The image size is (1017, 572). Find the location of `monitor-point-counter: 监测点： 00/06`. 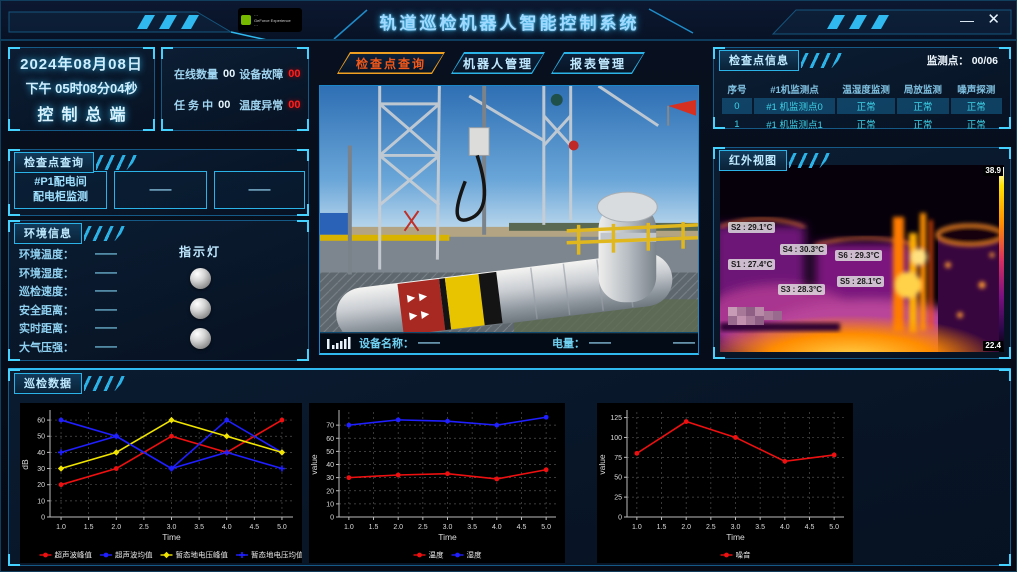

monitor-point-counter: 监测点： 00/06 is located at coordinates (962, 60).